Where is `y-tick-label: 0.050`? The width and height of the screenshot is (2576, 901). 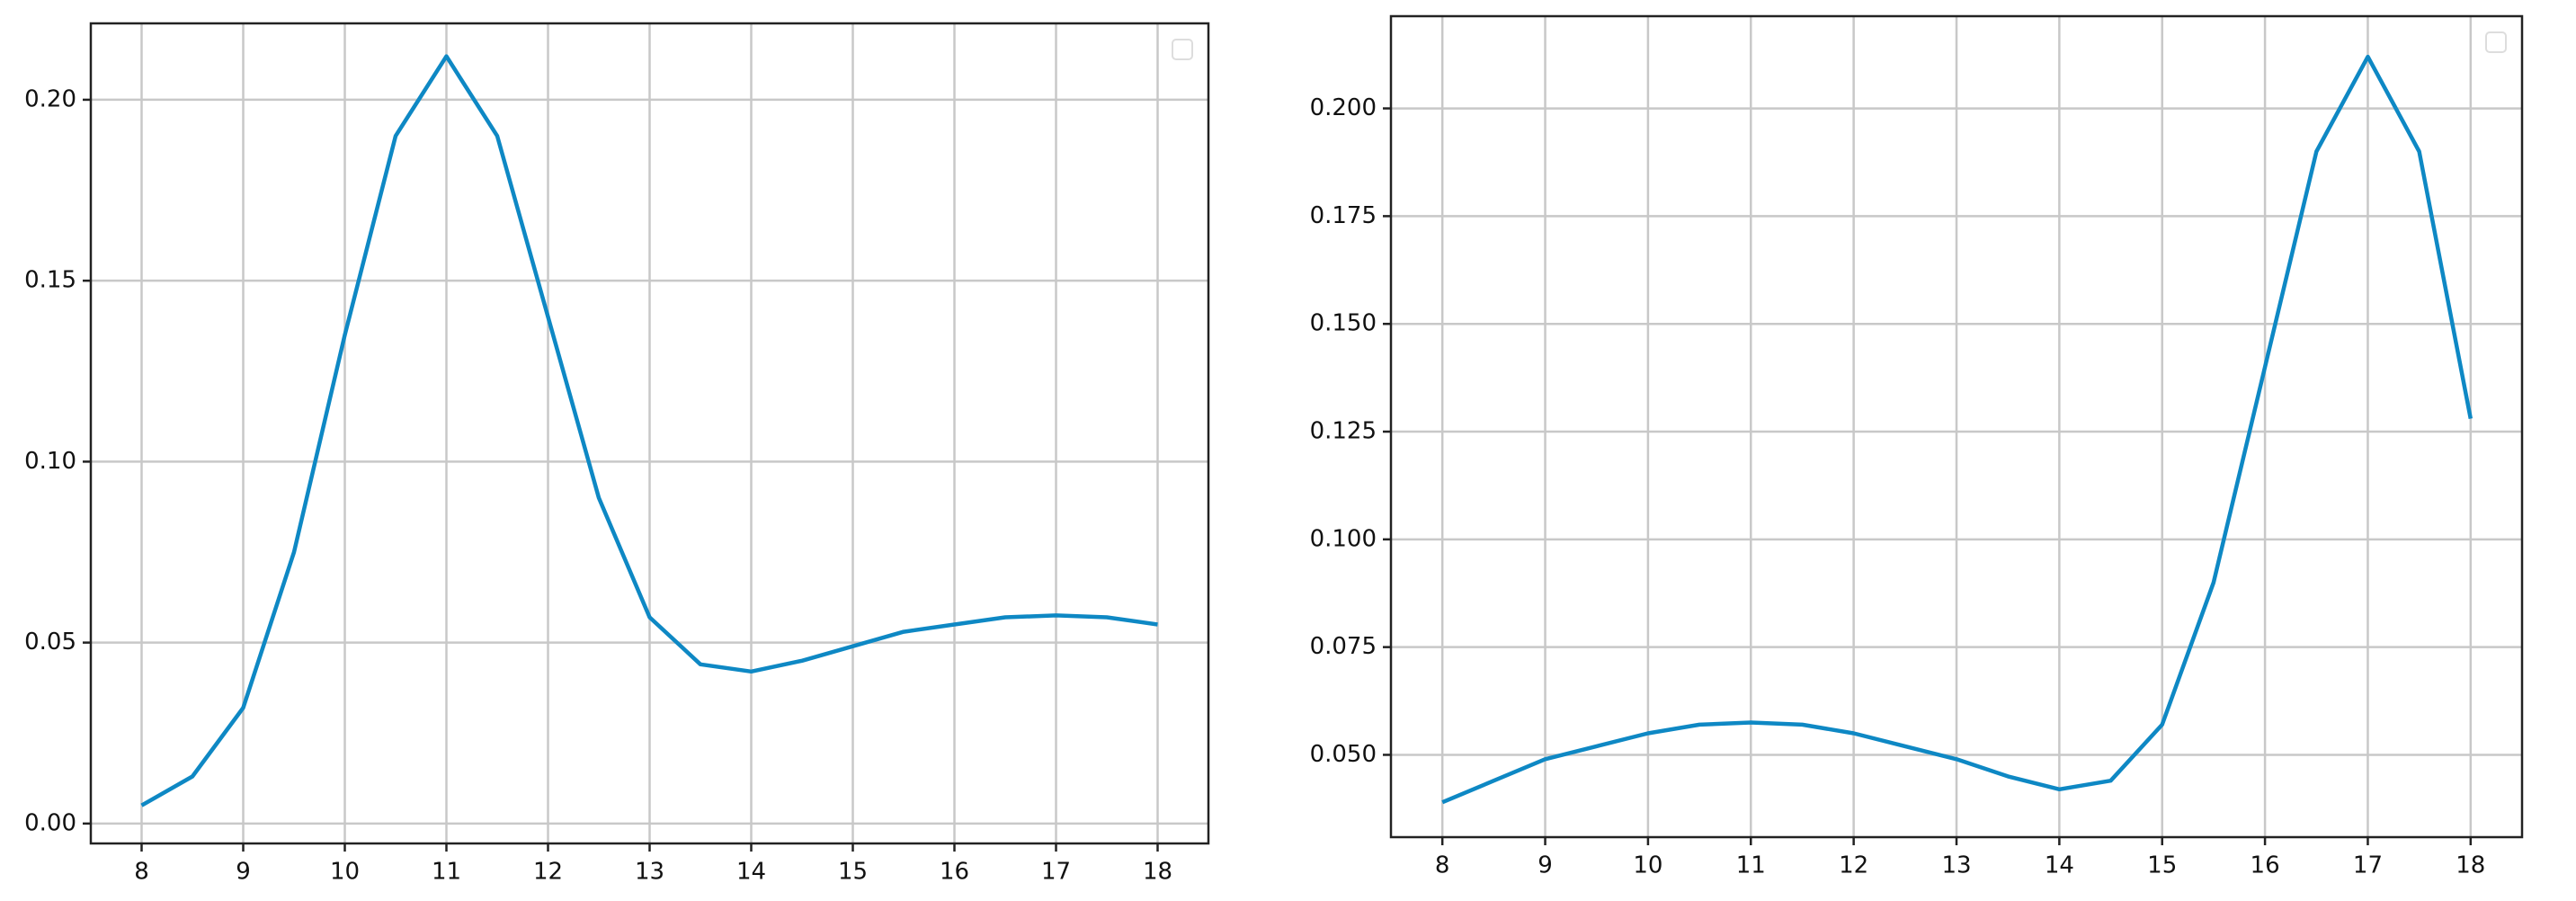 y-tick-label: 0.050 is located at coordinates (1344, 754).